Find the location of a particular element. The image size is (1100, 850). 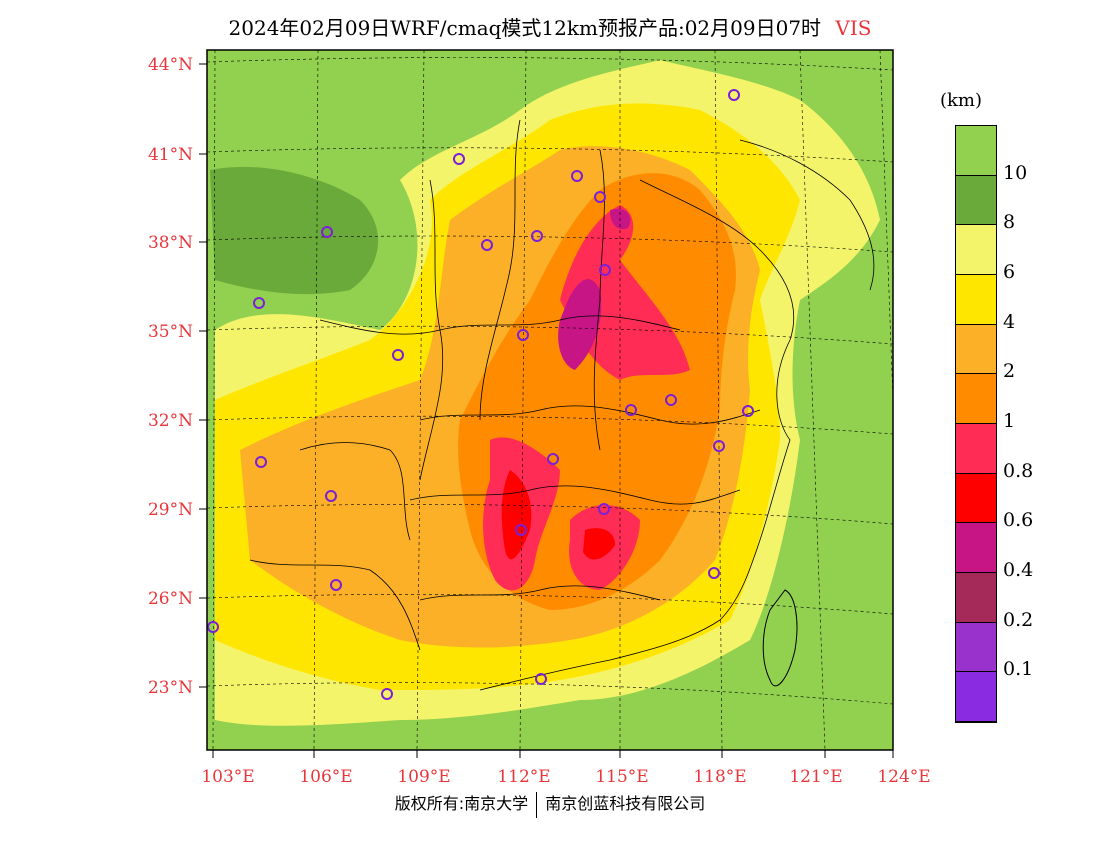

field-band-0.8km is located at coordinates (586, 398).